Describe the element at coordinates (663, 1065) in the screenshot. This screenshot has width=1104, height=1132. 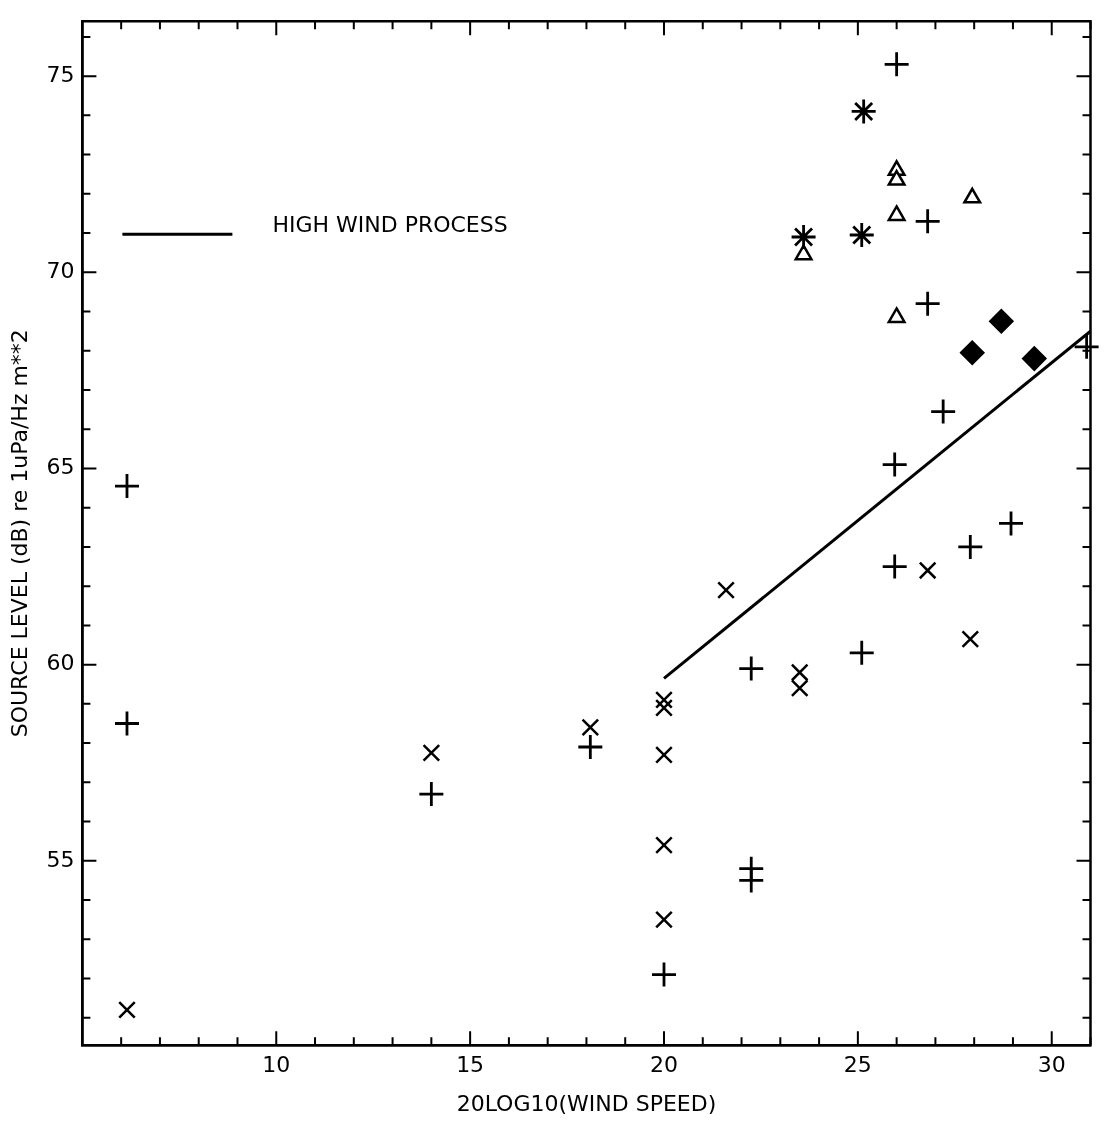
I see `x-tick-label: 20` at that location.